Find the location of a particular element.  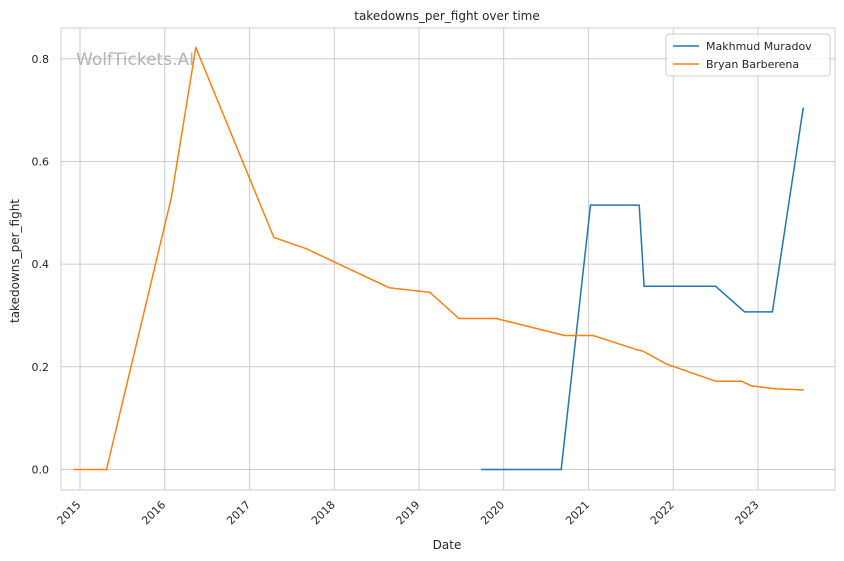

y-tick-label: 0.4 is located at coordinates (41, 264).